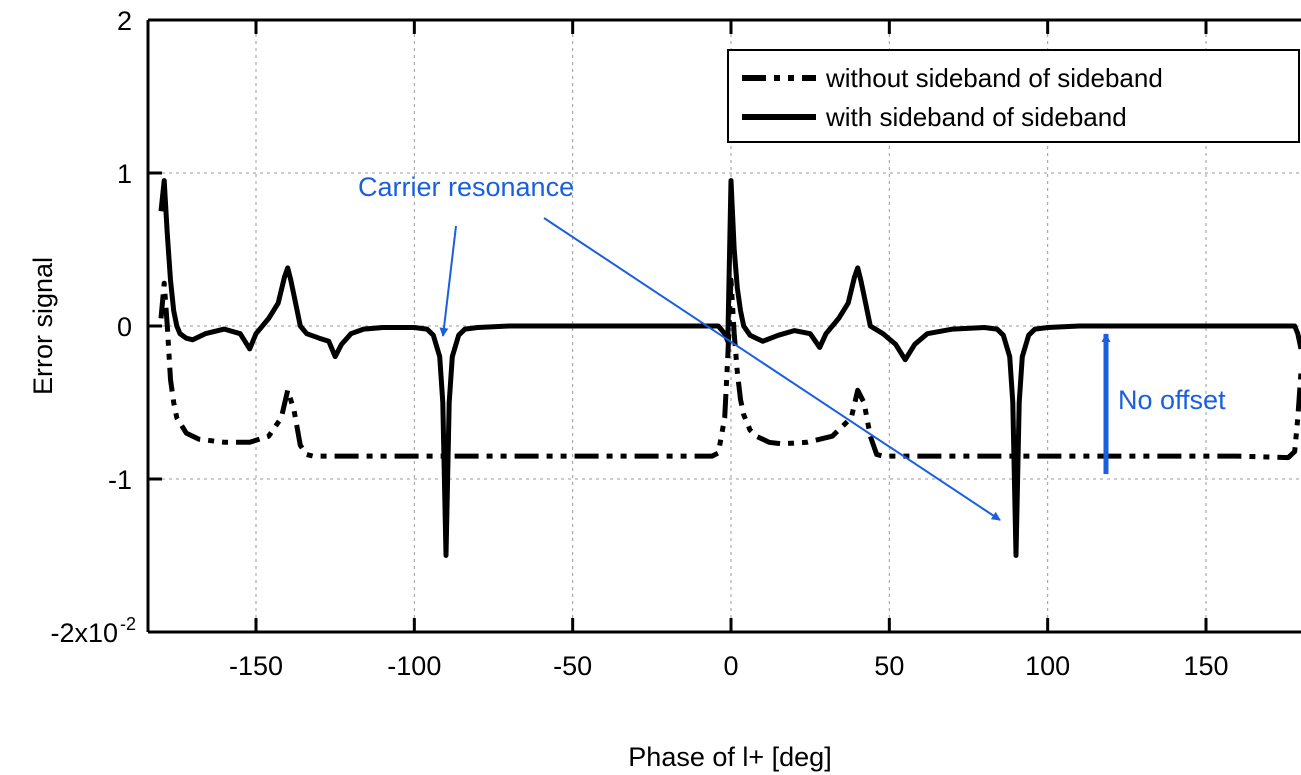 Image resolution: width=1301 pixels, height=775 pixels. What do you see at coordinates (1172, 400) in the screenshot?
I see `no-offset-label: No offset` at bounding box center [1172, 400].